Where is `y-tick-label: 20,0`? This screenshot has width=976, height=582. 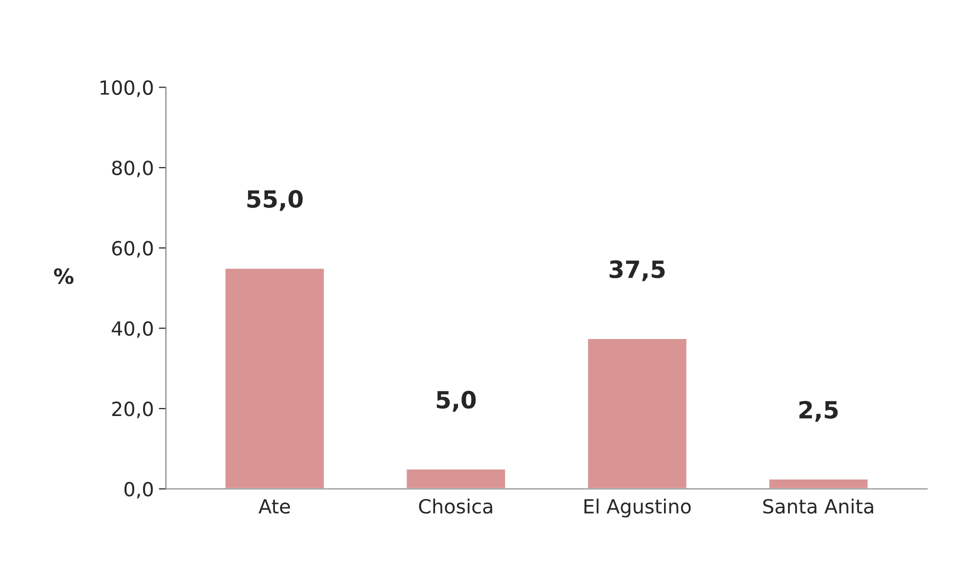
y-tick-label: 20,0 is located at coordinates (132, 410).